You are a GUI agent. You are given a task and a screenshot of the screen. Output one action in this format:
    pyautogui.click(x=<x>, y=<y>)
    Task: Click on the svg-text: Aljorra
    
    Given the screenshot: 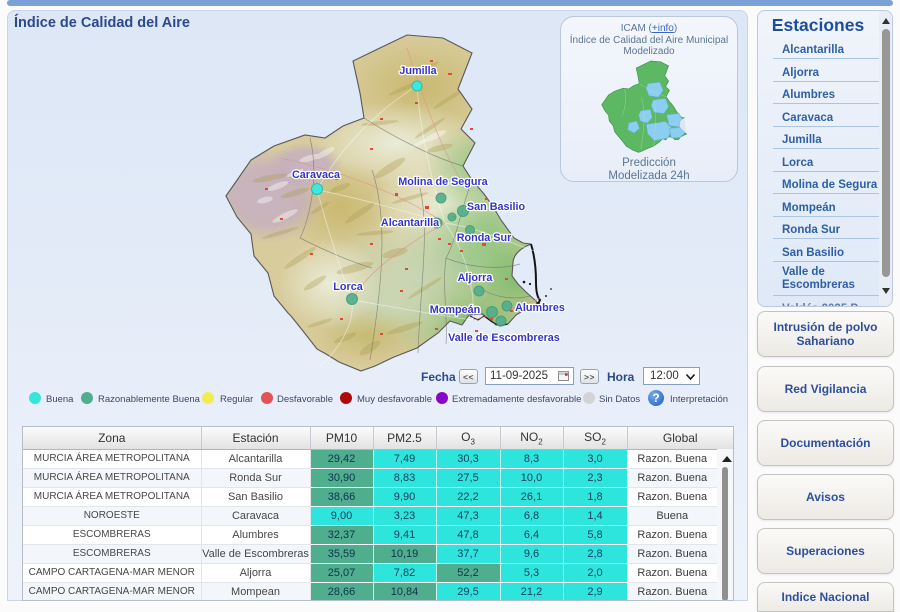 What is the action you would take?
    pyautogui.click(x=476, y=278)
    